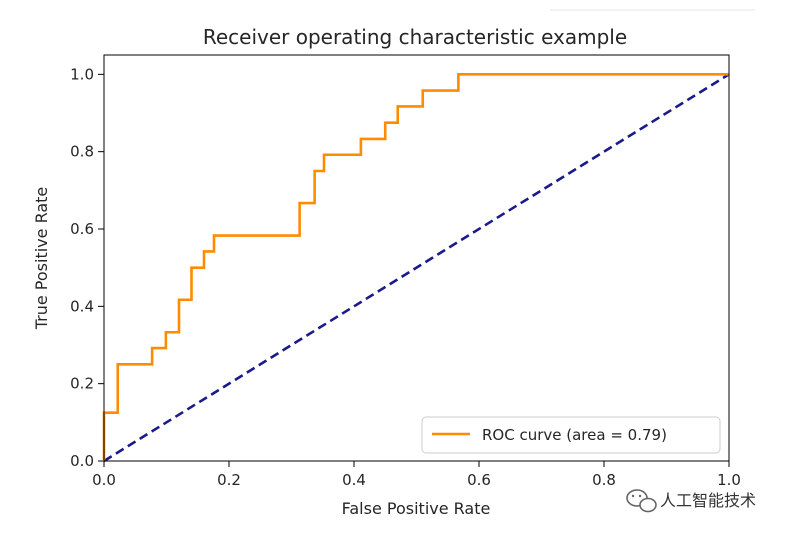 The image size is (795, 535). I want to click on legend-box, so click(571, 435).